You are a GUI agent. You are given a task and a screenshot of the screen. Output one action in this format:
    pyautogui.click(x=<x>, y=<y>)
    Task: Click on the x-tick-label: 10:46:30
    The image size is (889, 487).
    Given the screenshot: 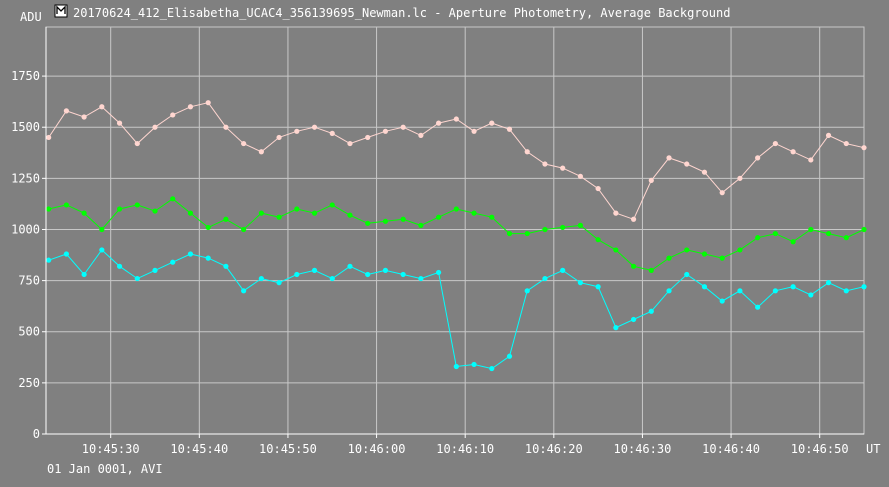 What is the action you would take?
    pyautogui.click(x=643, y=449)
    